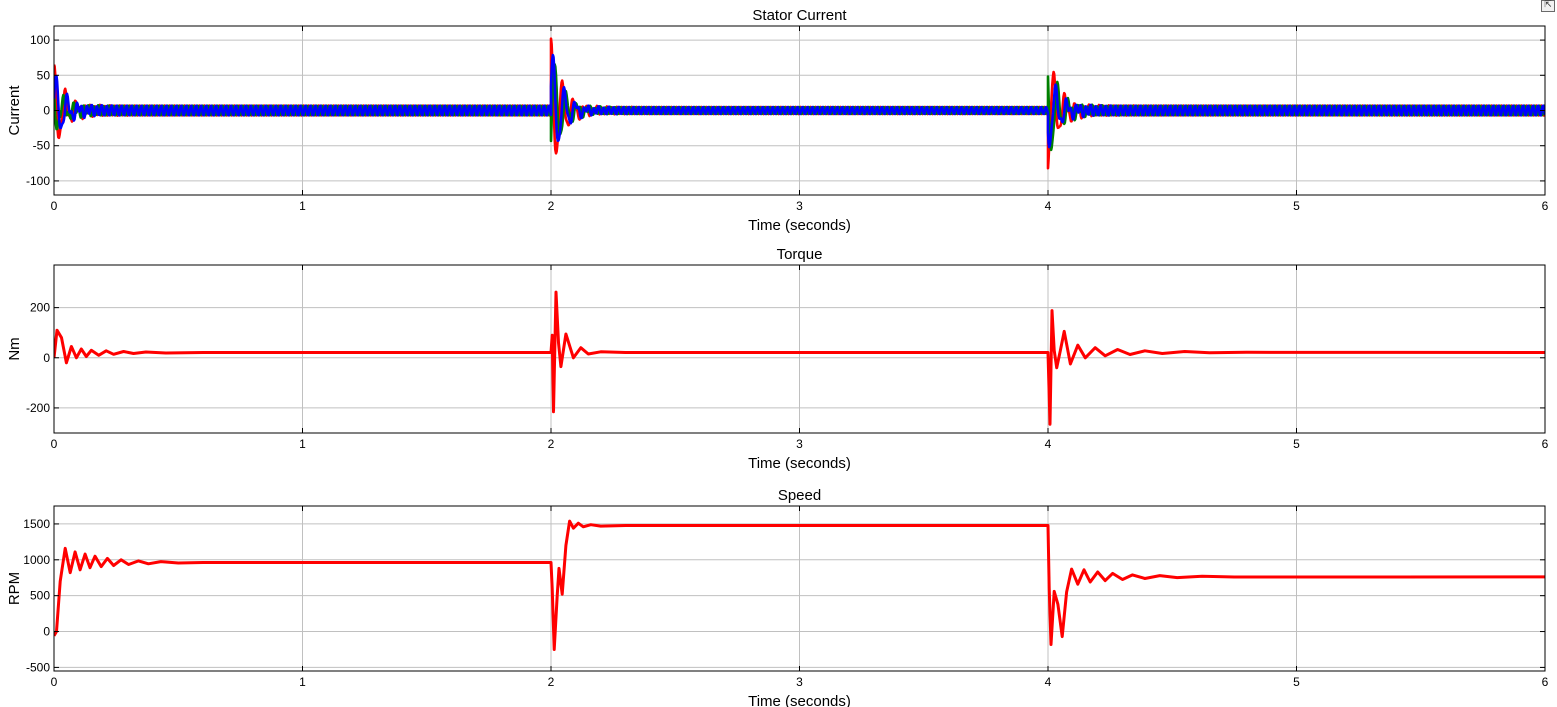 The height and width of the screenshot is (707, 1557). What do you see at coordinates (14, 348) in the screenshot?
I see `y-axis-label: Nm` at bounding box center [14, 348].